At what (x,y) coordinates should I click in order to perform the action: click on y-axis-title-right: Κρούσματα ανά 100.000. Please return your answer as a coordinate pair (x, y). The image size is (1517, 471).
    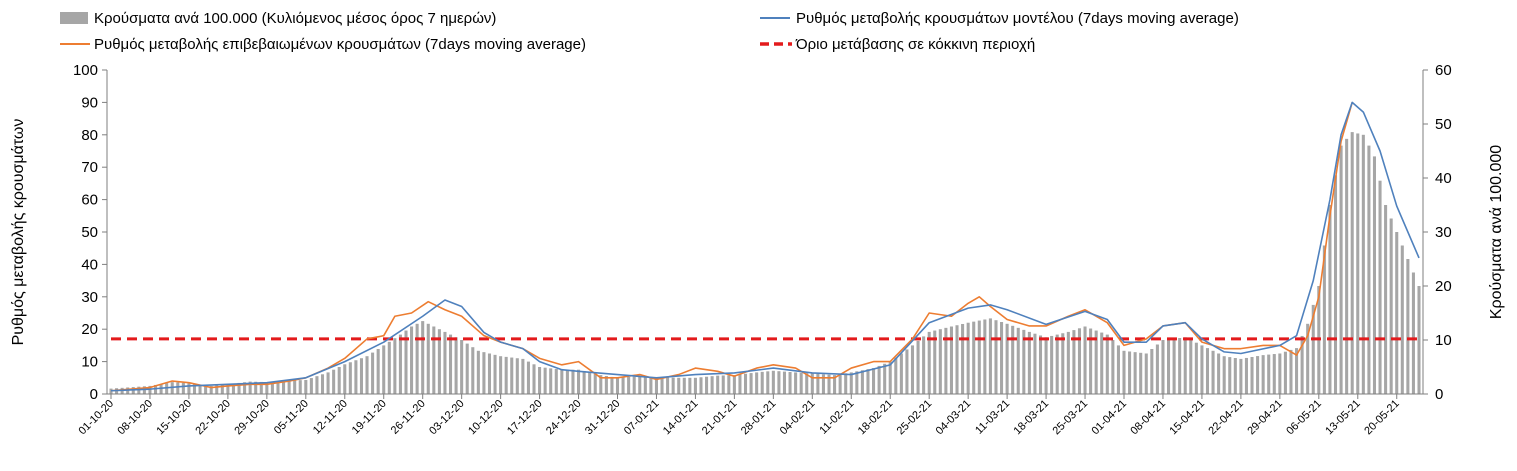
    Looking at the image, I should click on (1496, 232).